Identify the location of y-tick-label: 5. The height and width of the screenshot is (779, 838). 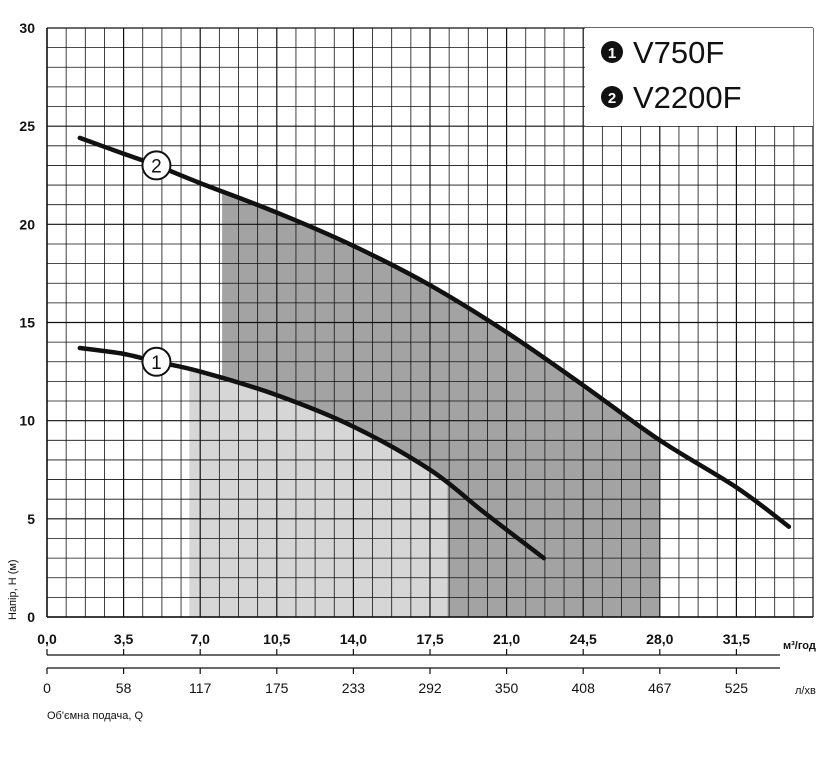
(31, 519).